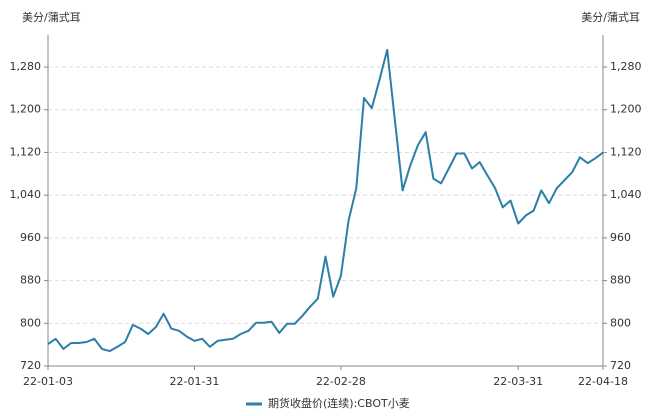  What do you see at coordinates (30, 280) in the screenshot?
I see `y-tick-label: 880` at bounding box center [30, 280].